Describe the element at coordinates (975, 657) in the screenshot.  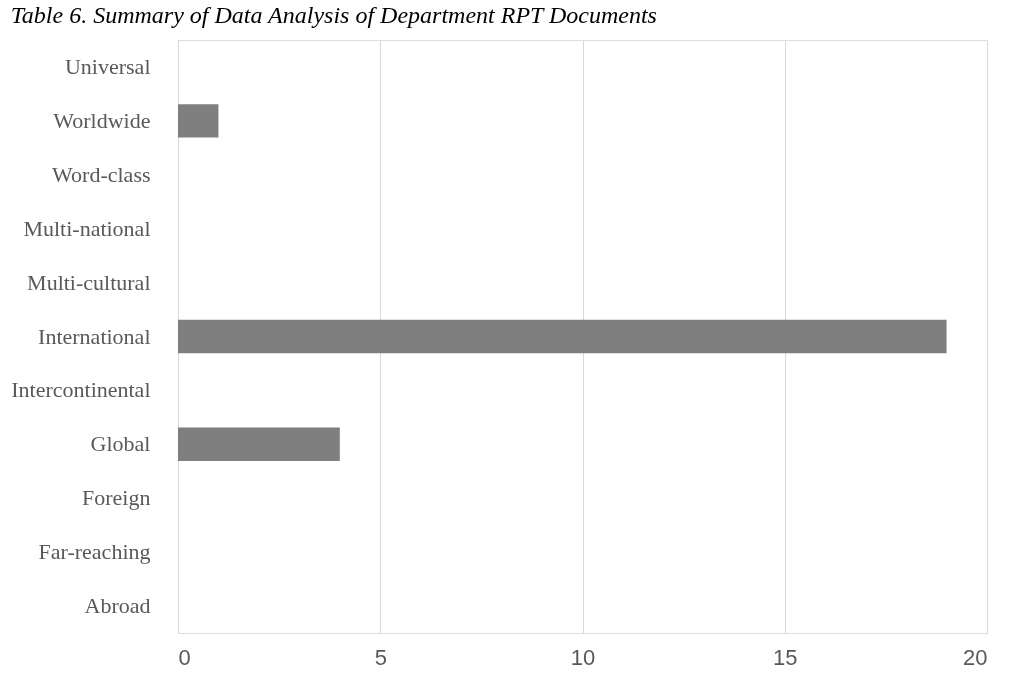
I see `x-tick-label: 20` at that location.